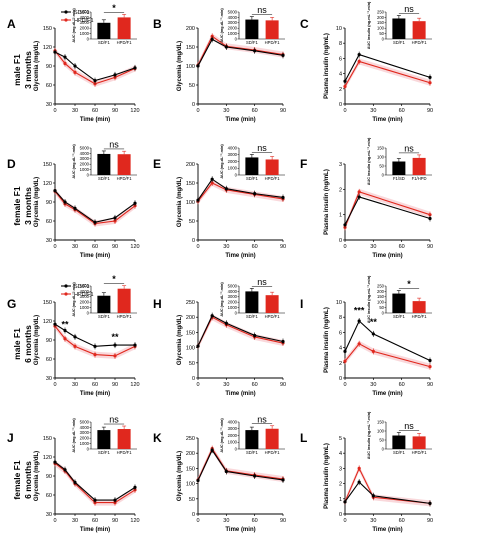 This screenshot has width=489, height=550. I want to click on row-label-text: female F1, so click(17, 479).